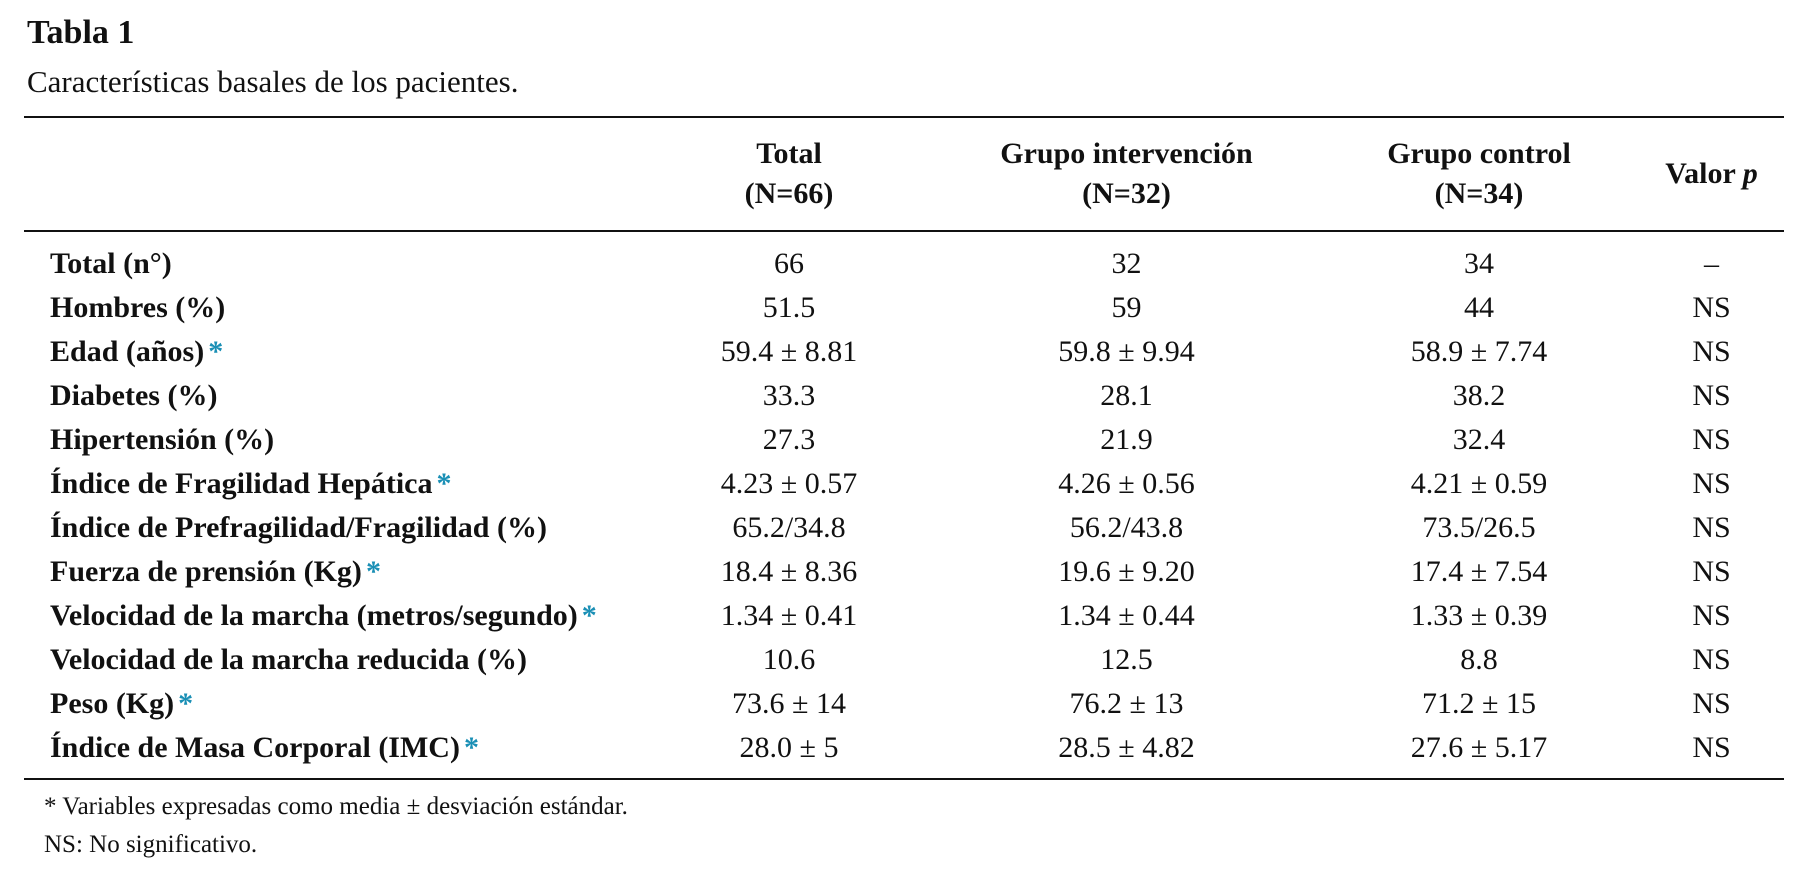  I want to click on row-label: Índice de Fragilidad Hepática, so click(241, 483).